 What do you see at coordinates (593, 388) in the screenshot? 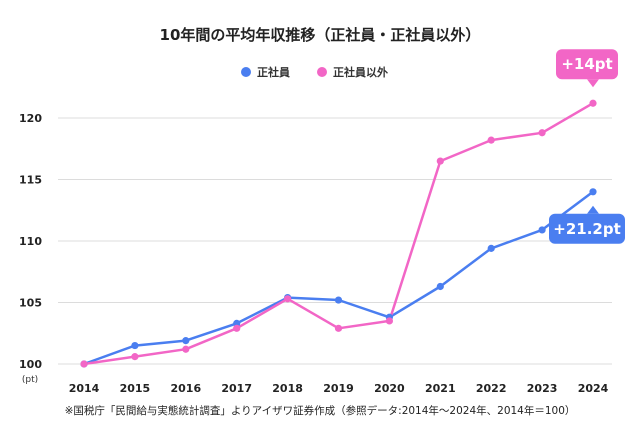
I see `x-tick-label: 2024` at bounding box center [593, 388].